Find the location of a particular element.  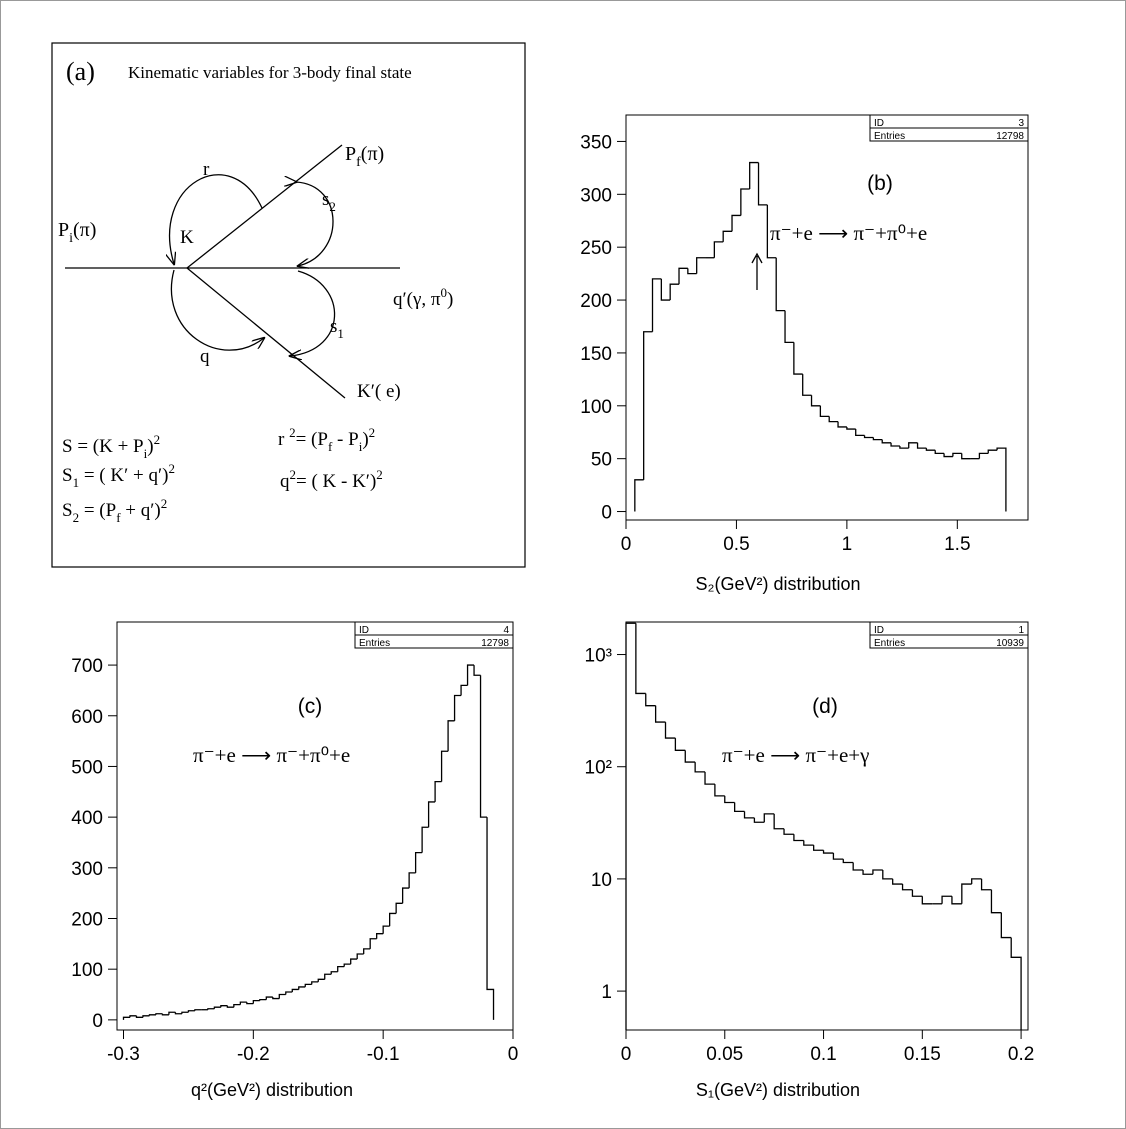

diagram-label: r 2= (Pf - Pi)2 is located at coordinates (326, 439).